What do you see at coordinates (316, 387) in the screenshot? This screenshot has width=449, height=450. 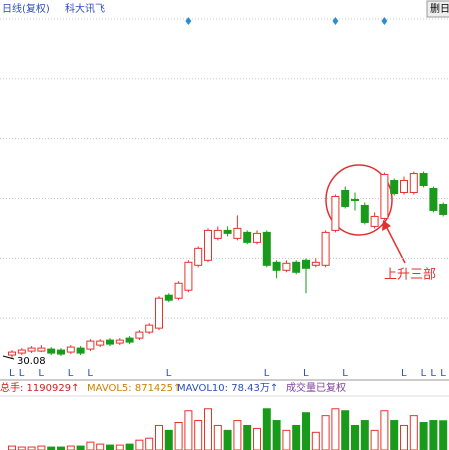 I see `volume-note: 成交量已复权` at bounding box center [316, 387].